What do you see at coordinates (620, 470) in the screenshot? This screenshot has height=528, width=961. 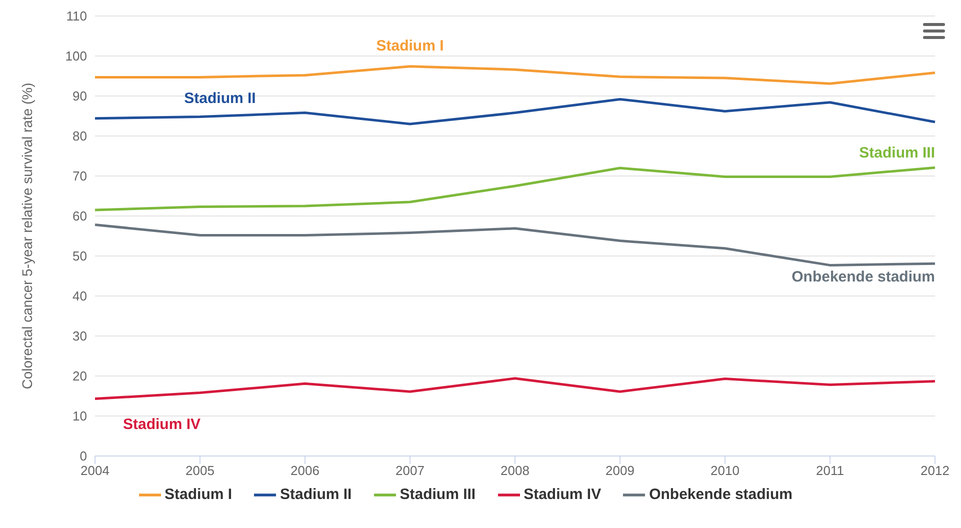 I see `x-tick-label: 2009` at bounding box center [620, 470].